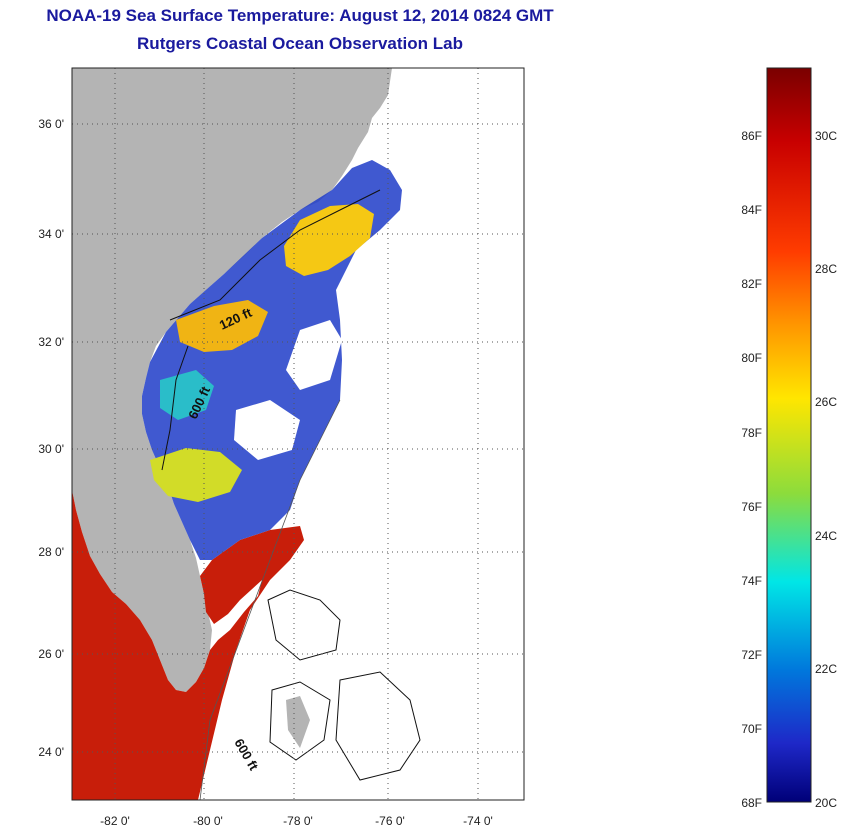 The image size is (849, 832). What do you see at coordinates (751, 358) in the screenshot?
I see `colorbar-f-label: 80F` at bounding box center [751, 358].